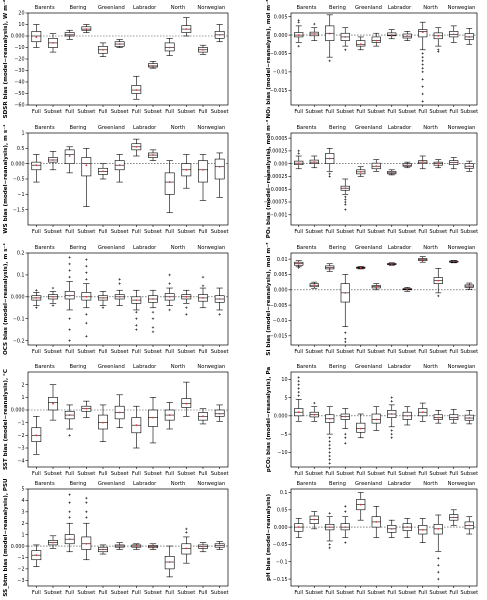  Describe the element at coordinates (20, 581) in the screenshot. I see `y-tick-label: −3` at that location.